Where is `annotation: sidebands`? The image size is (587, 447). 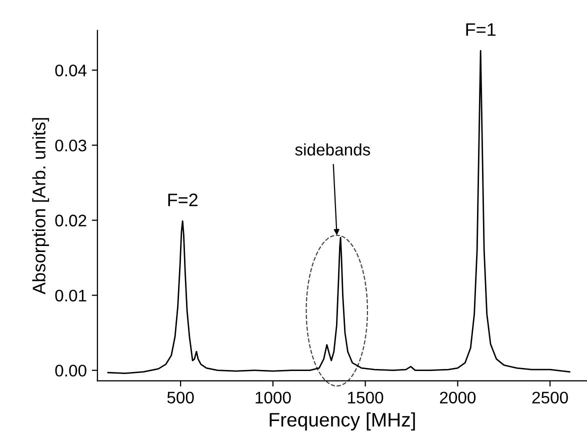 annotation: sidebands is located at coordinates (332, 149).